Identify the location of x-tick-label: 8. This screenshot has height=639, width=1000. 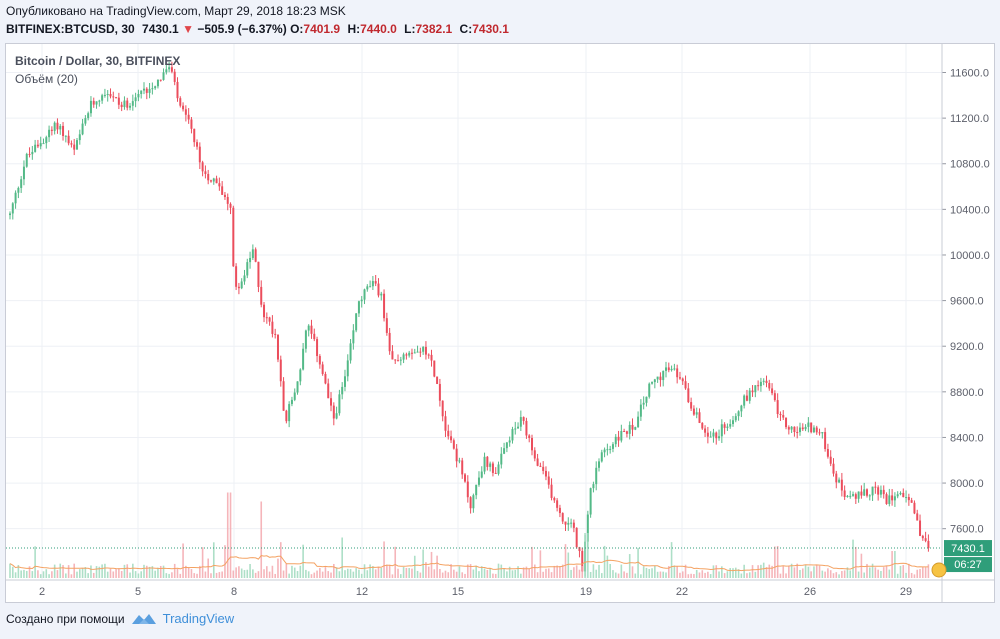
(234, 592).